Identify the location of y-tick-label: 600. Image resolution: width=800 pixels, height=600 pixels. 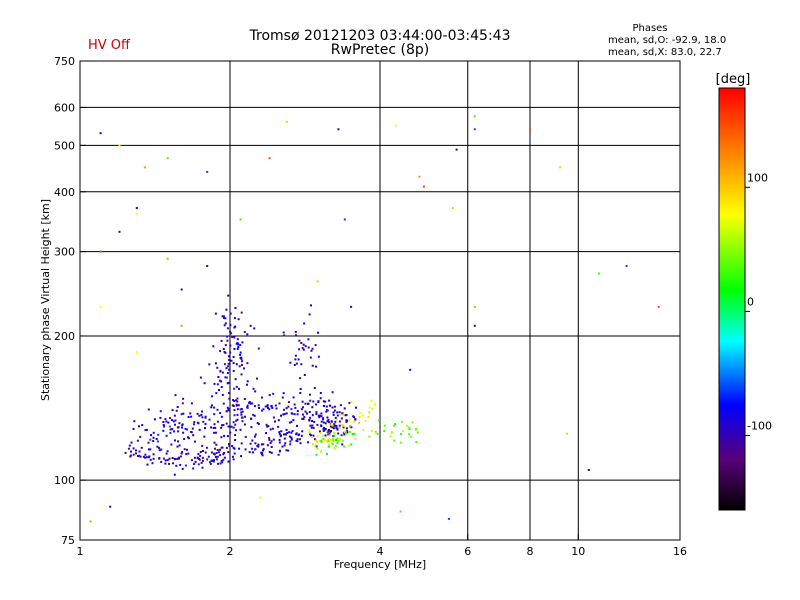
(64, 107).